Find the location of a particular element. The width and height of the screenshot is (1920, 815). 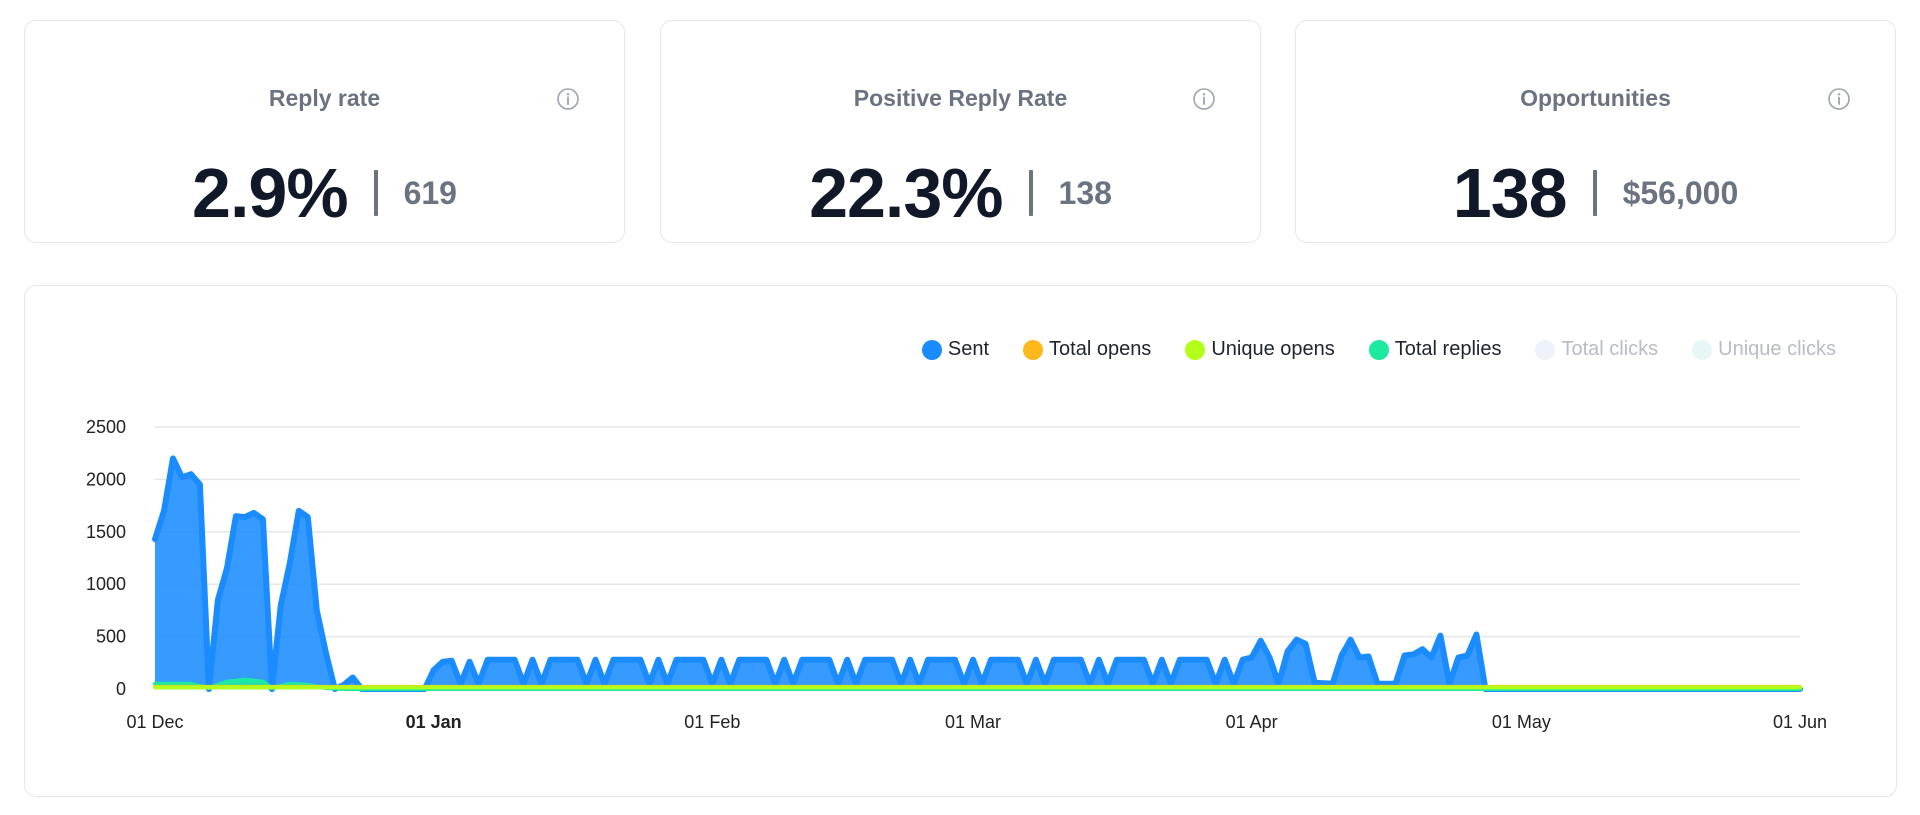

stat-subvalue: $56,000 is located at coordinates (1680, 192).